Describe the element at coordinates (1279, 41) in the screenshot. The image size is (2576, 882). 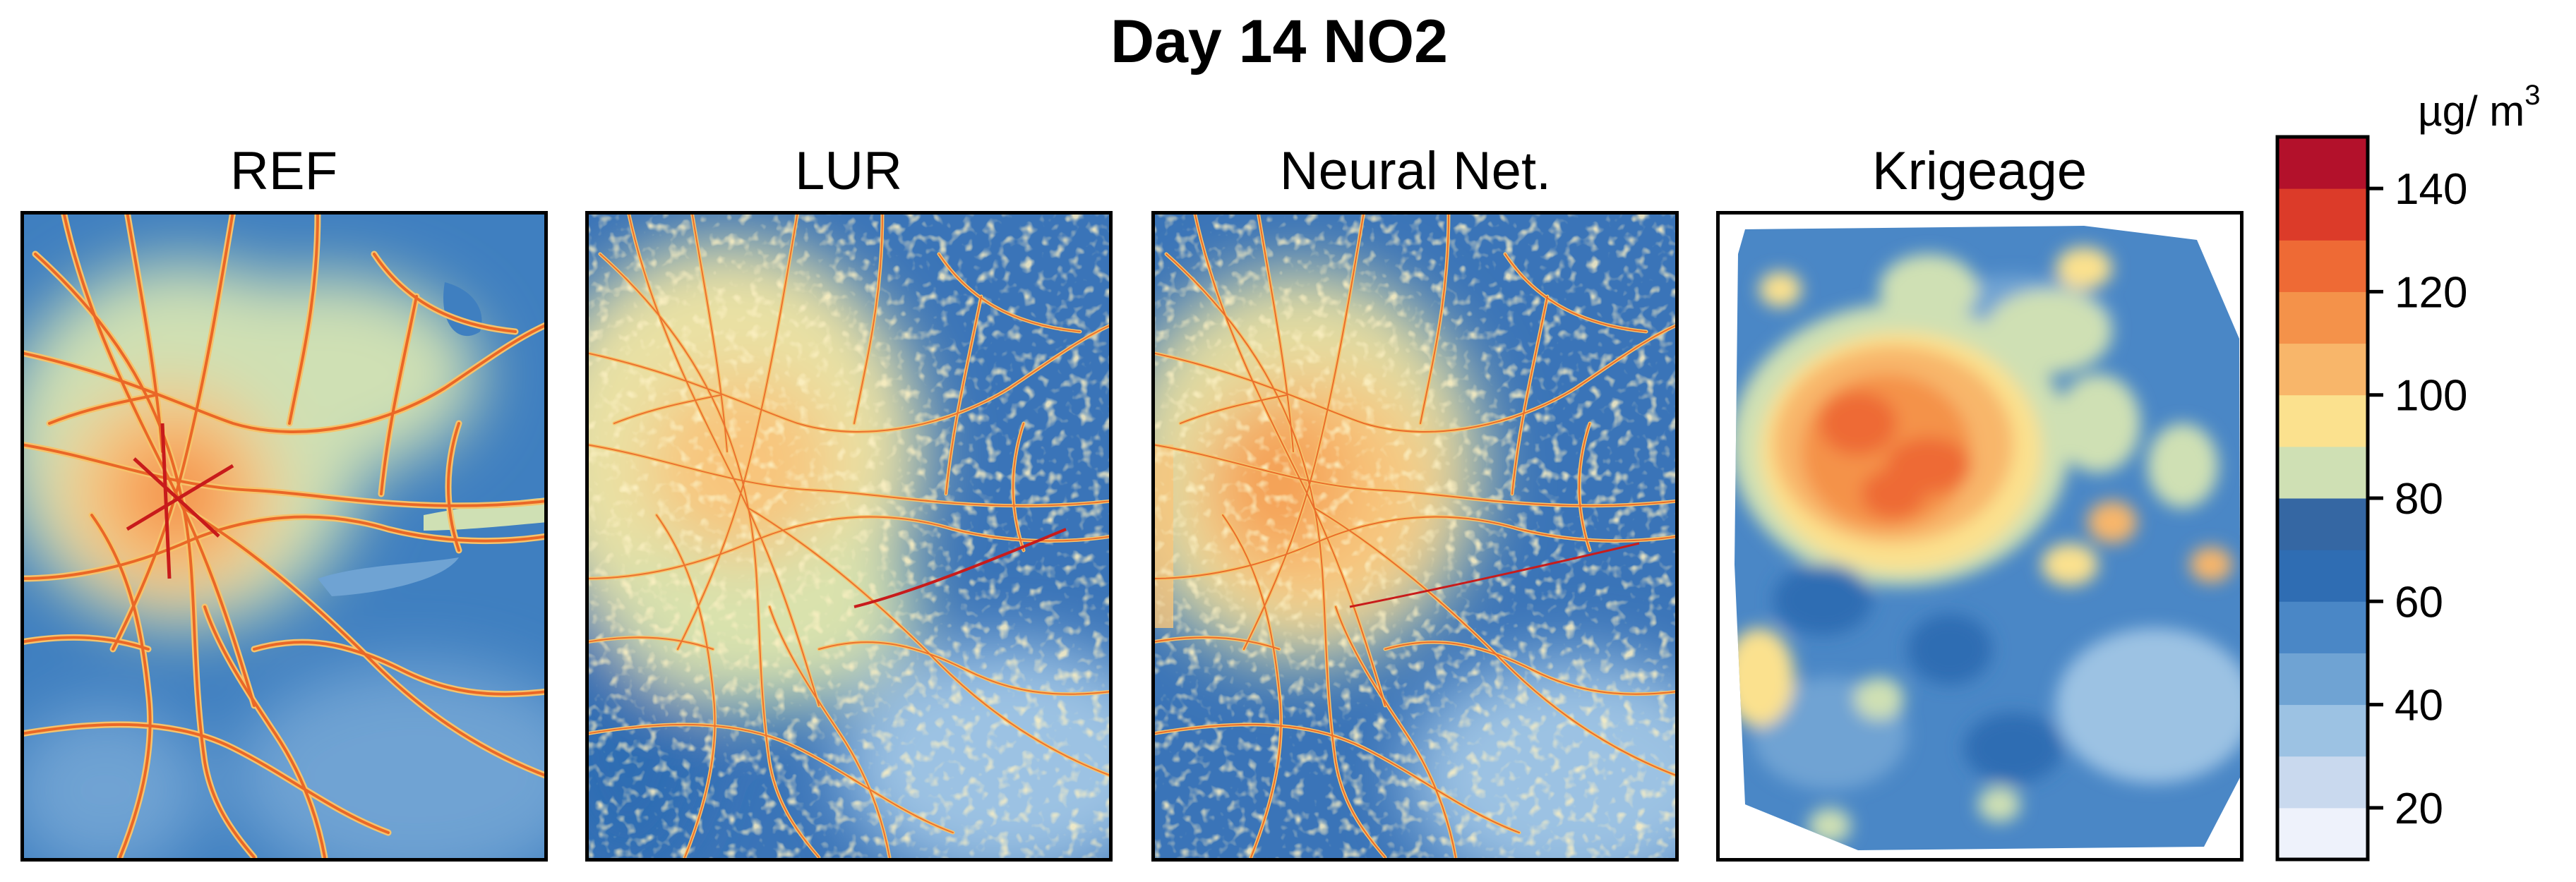
I see `figure-title: Day 14 NO2` at that location.